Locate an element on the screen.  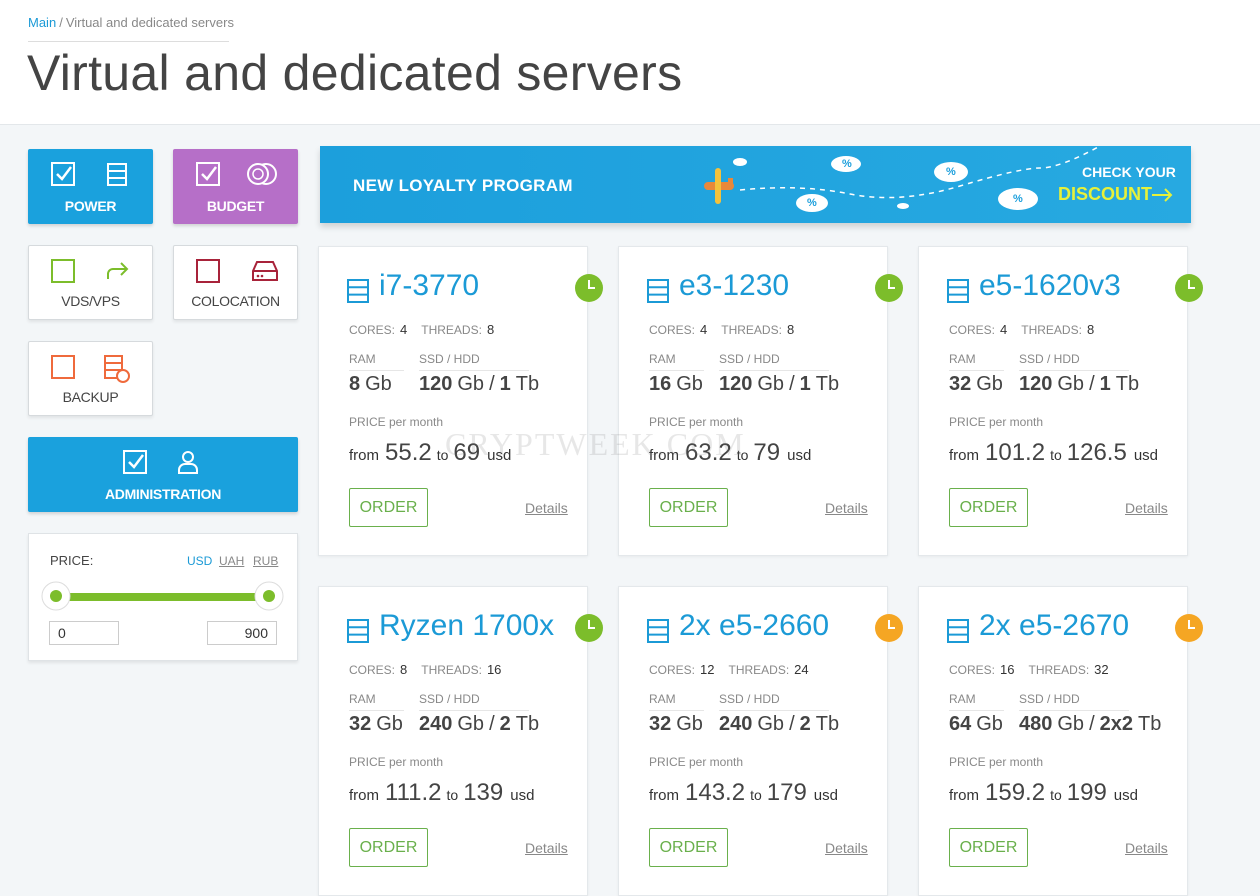
currency-option: UAH is located at coordinates (232, 561).